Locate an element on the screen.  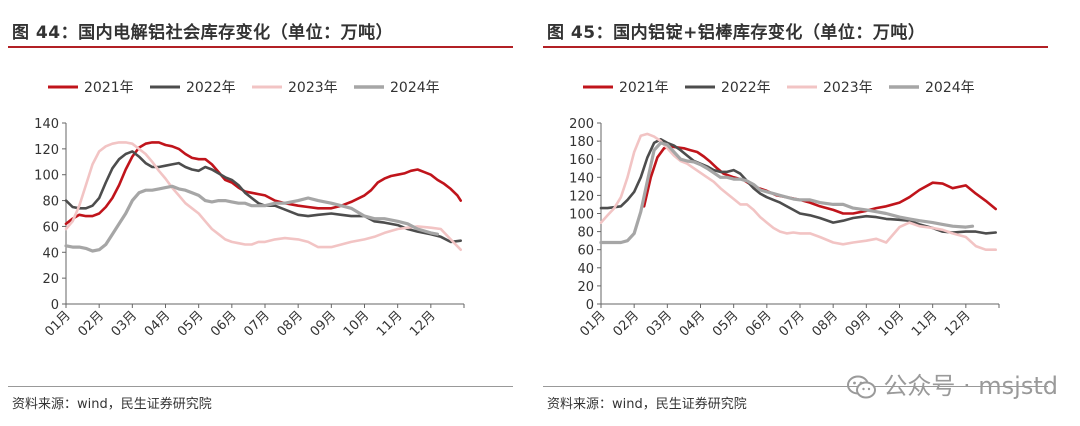
wechat-icon is located at coordinates (862, 387).